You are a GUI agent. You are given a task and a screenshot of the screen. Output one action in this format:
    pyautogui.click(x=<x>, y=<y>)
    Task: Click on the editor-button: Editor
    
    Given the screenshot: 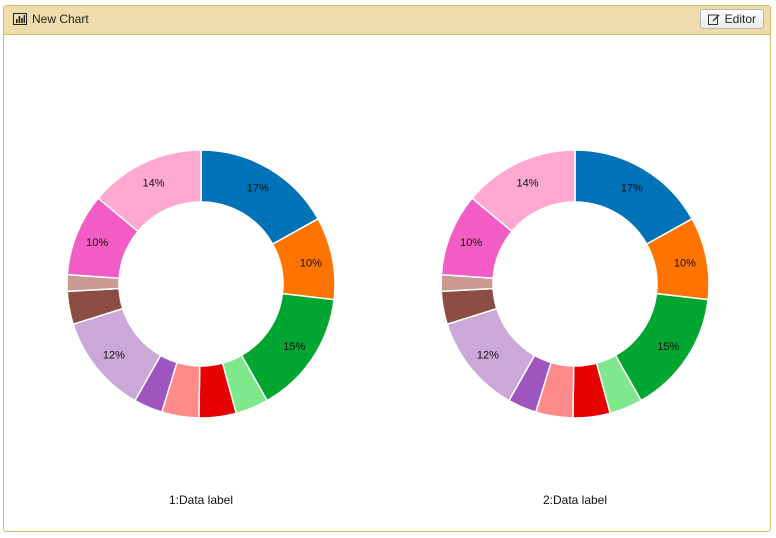 What is the action you would take?
    pyautogui.click(x=731, y=19)
    